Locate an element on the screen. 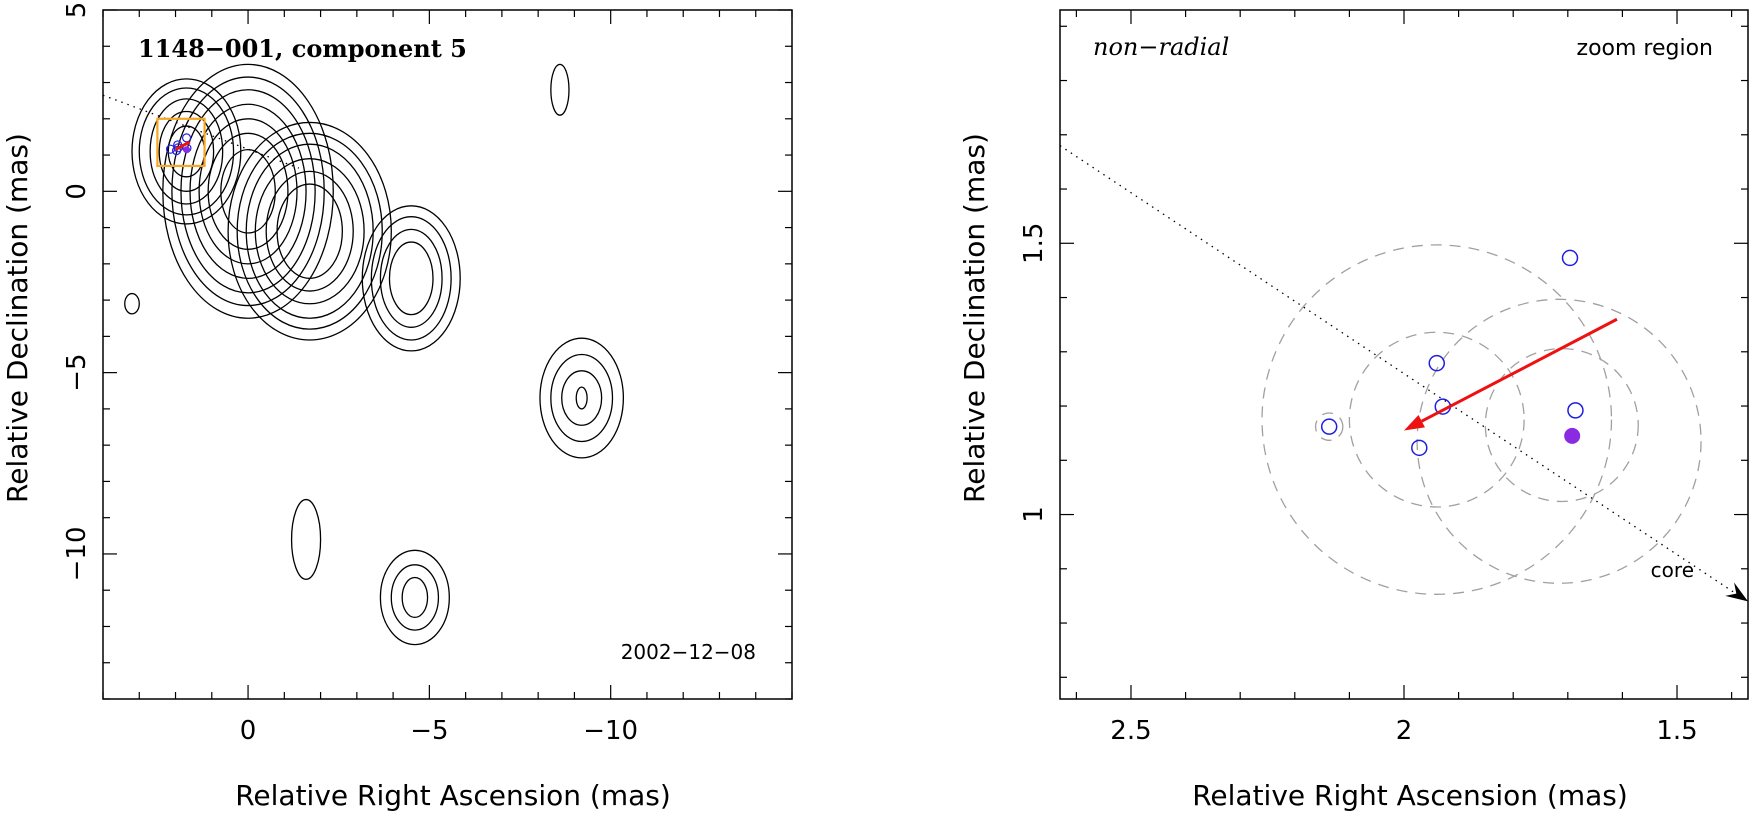 Image resolution: width=1753 pixels, height=823 pixels. zoom-box is located at coordinates (181, 142).